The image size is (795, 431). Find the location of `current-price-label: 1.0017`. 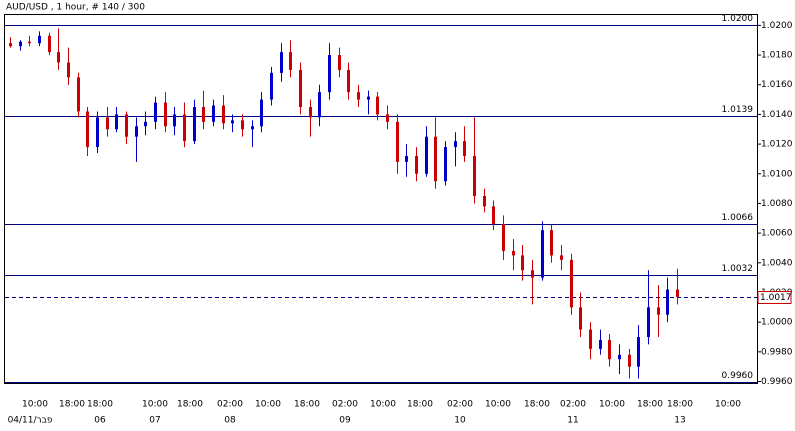

current-price-label: 1.0017 is located at coordinates (776, 298).